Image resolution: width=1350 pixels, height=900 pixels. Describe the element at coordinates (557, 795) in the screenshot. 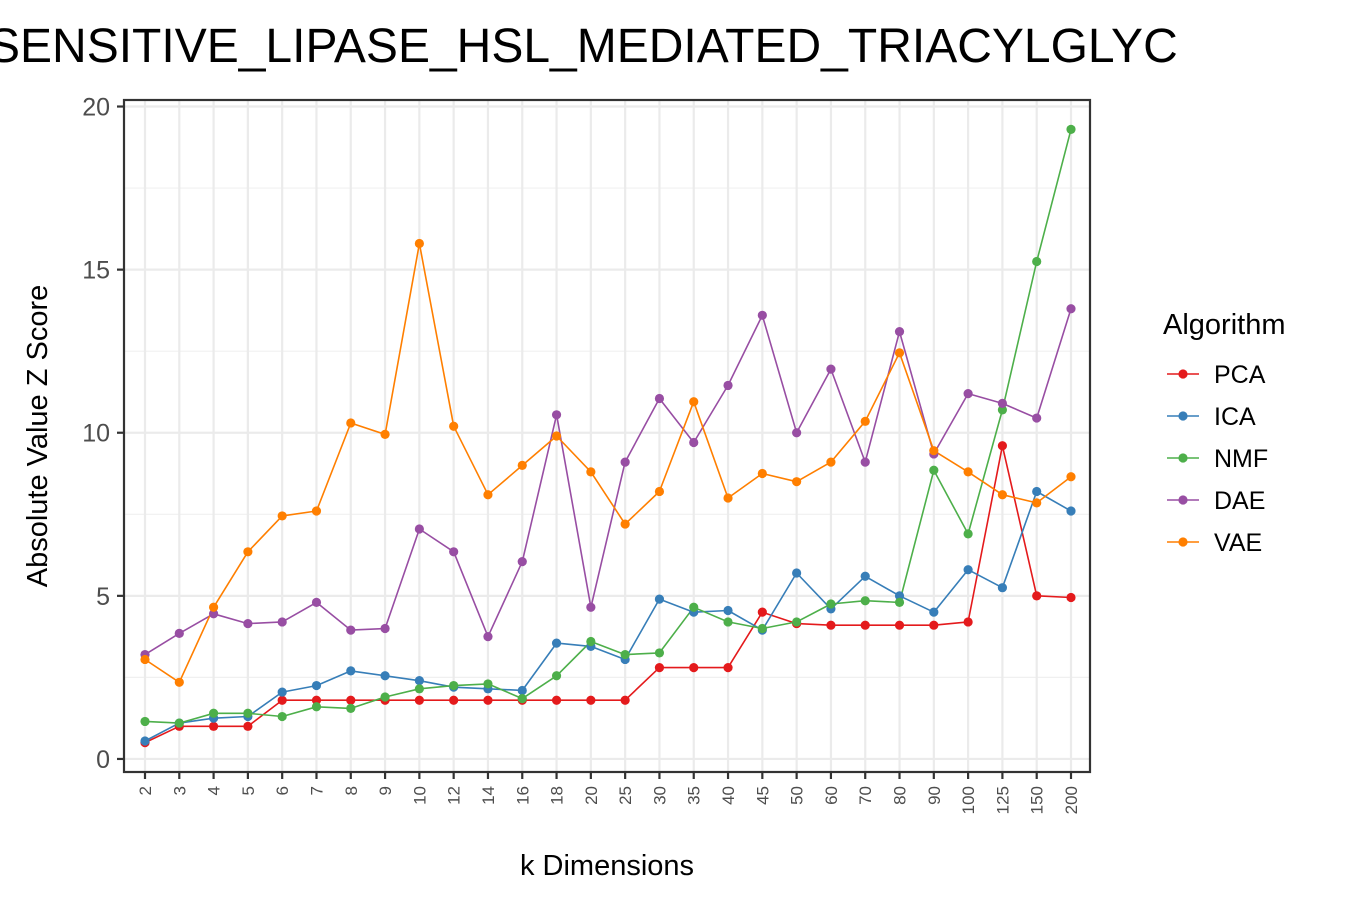

I see `x-tick-label: 18` at that location.